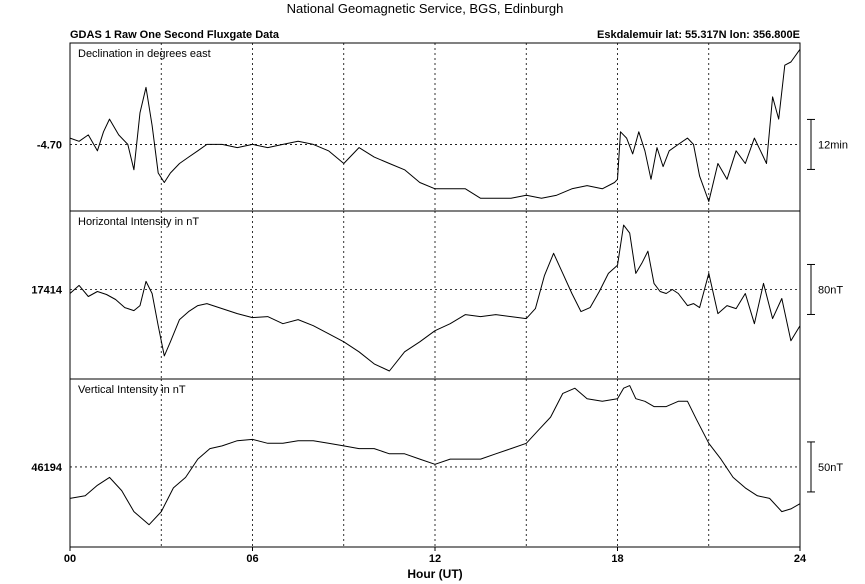 The width and height of the screenshot is (865, 584). I want to click on panel-title: Vertical Intensity in nT, so click(132, 390).